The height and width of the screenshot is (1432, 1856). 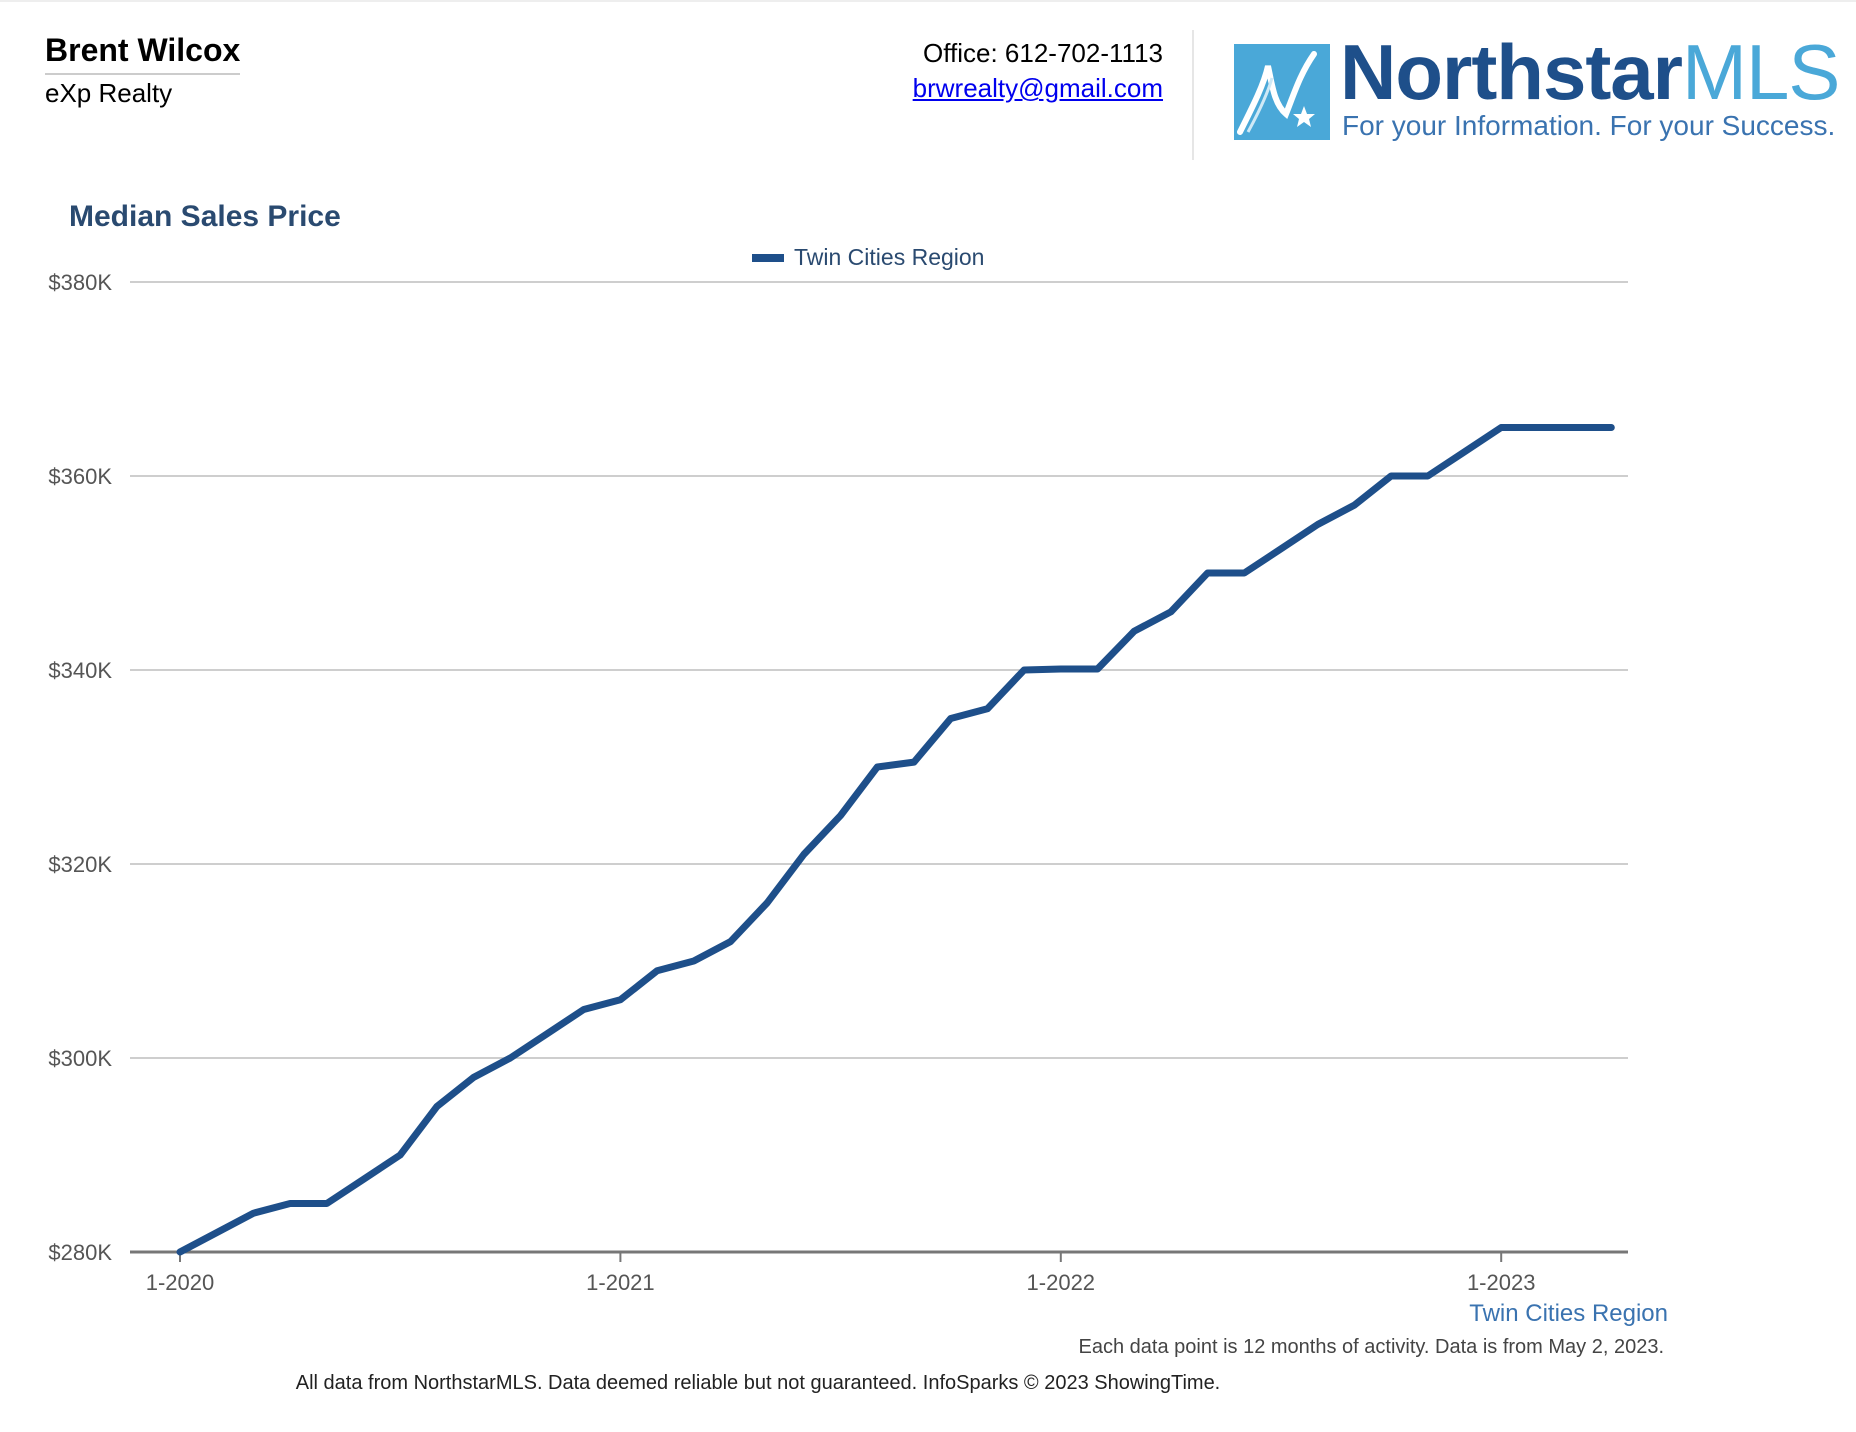 What do you see at coordinates (928, 1) in the screenshot?
I see `top-border` at bounding box center [928, 1].